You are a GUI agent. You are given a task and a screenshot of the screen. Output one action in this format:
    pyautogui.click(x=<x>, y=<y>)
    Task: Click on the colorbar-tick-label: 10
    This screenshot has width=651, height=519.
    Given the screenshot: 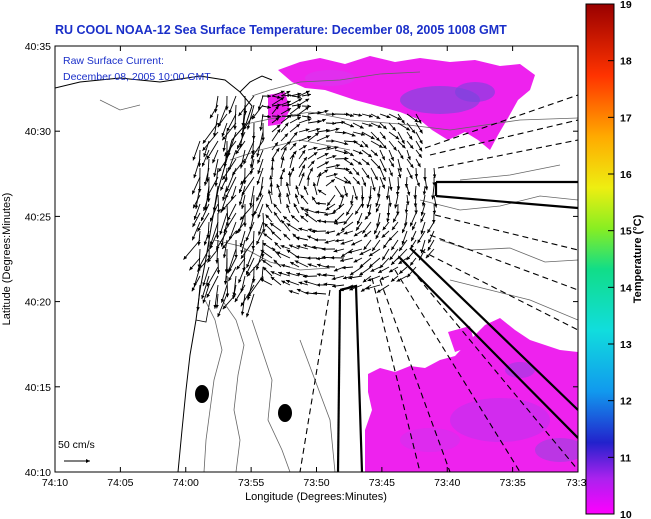 What is the action you would take?
    pyautogui.click(x=626, y=514)
    